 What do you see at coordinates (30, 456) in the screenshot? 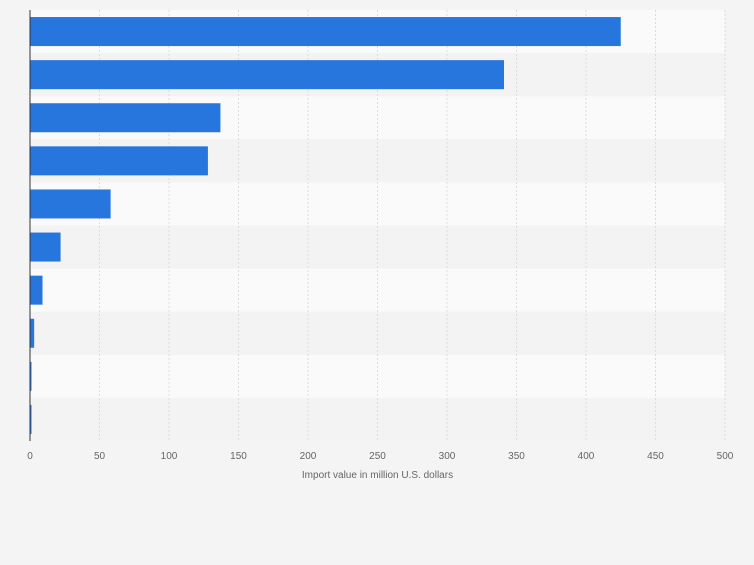
I see `x-tick-label: 0` at bounding box center [30, 456].